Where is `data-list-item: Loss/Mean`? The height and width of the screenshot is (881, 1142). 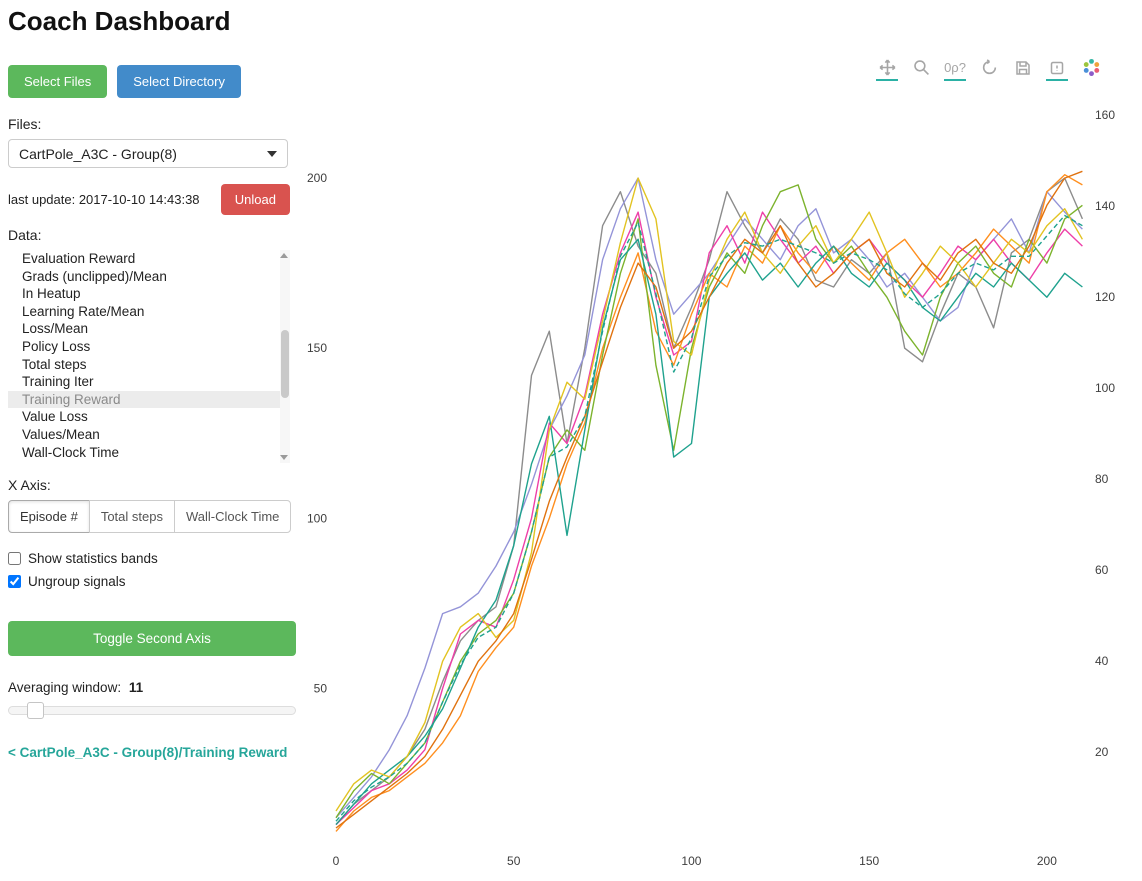
data-list-item: Loss/Mean is located at coordinates (55, 329).